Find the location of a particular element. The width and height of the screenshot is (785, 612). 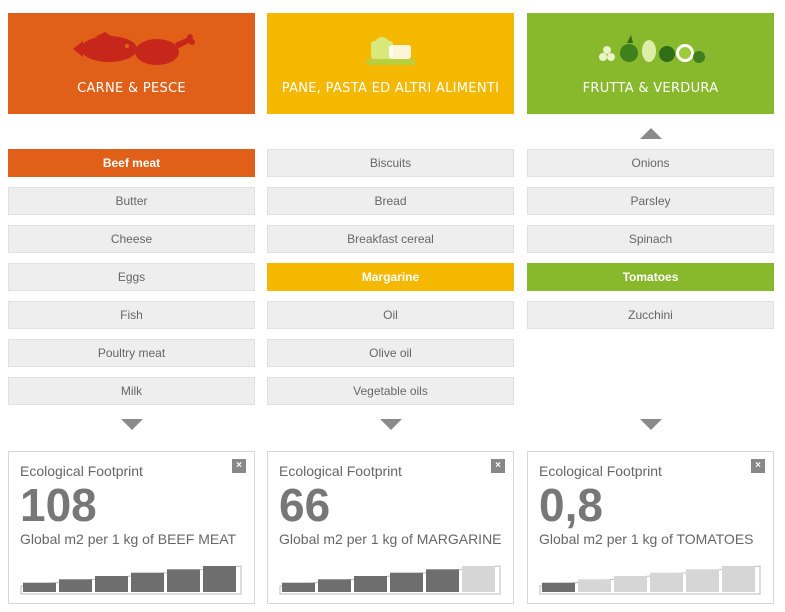

footprint-value: 108 is located at coordinates (58, 505).